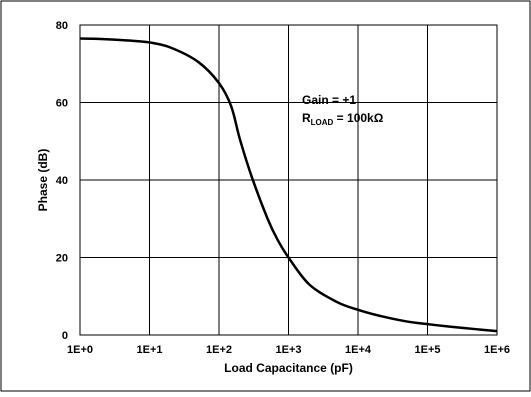  I want to click on annotation-rload-suffix: = 100kΩ, so click(358, 118).